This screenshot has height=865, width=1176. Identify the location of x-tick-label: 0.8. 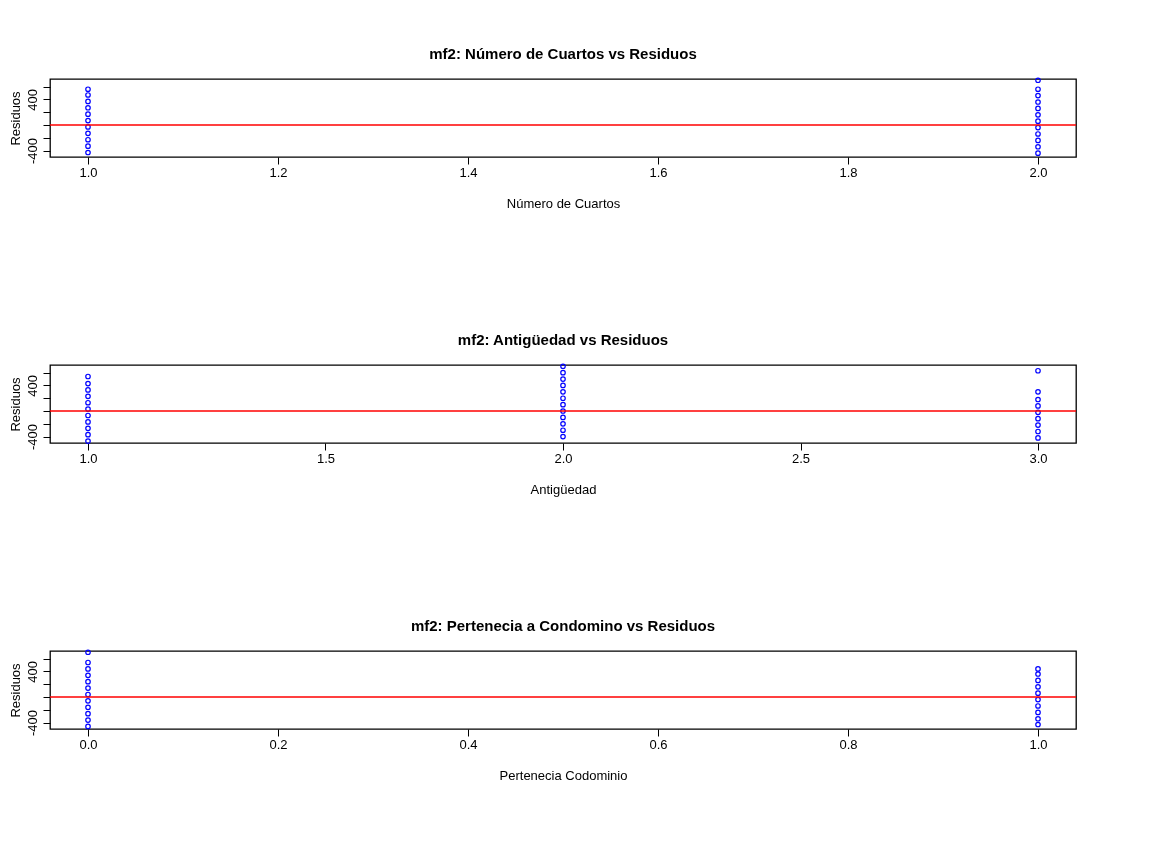
(848, 744).